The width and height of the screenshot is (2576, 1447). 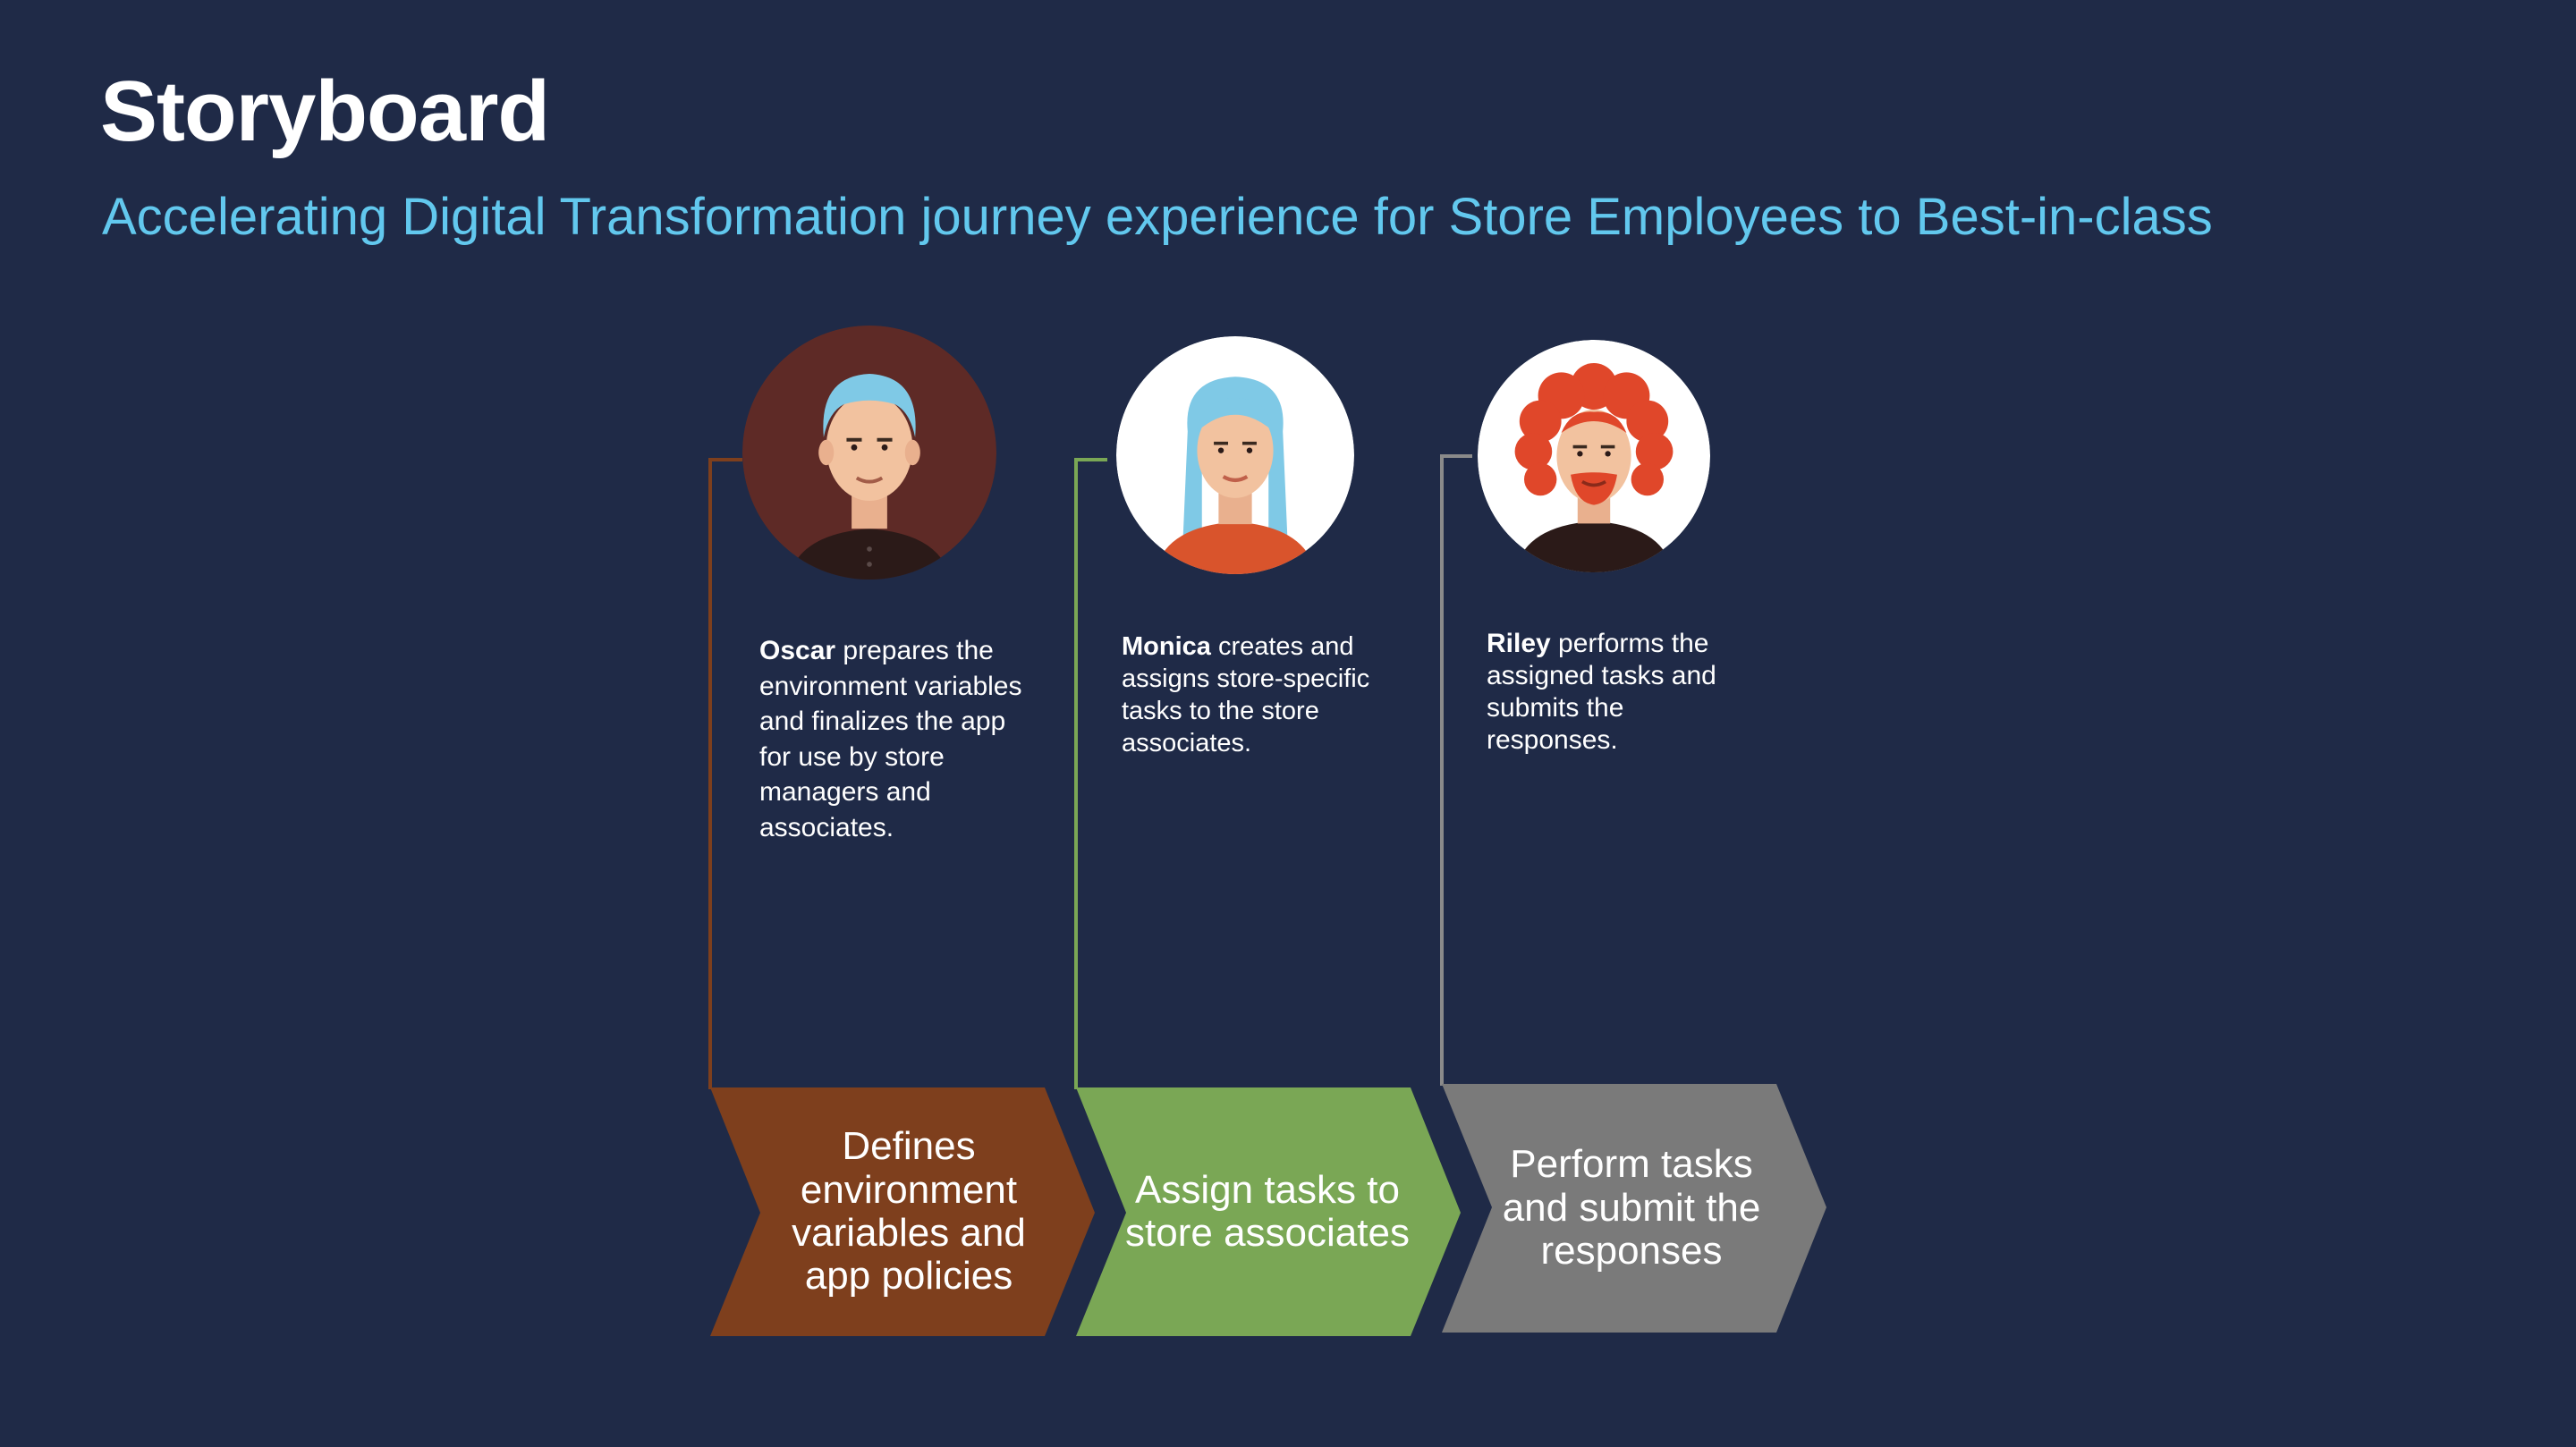 I want to click on connector-line-riley, so click(x=1456, y=770).